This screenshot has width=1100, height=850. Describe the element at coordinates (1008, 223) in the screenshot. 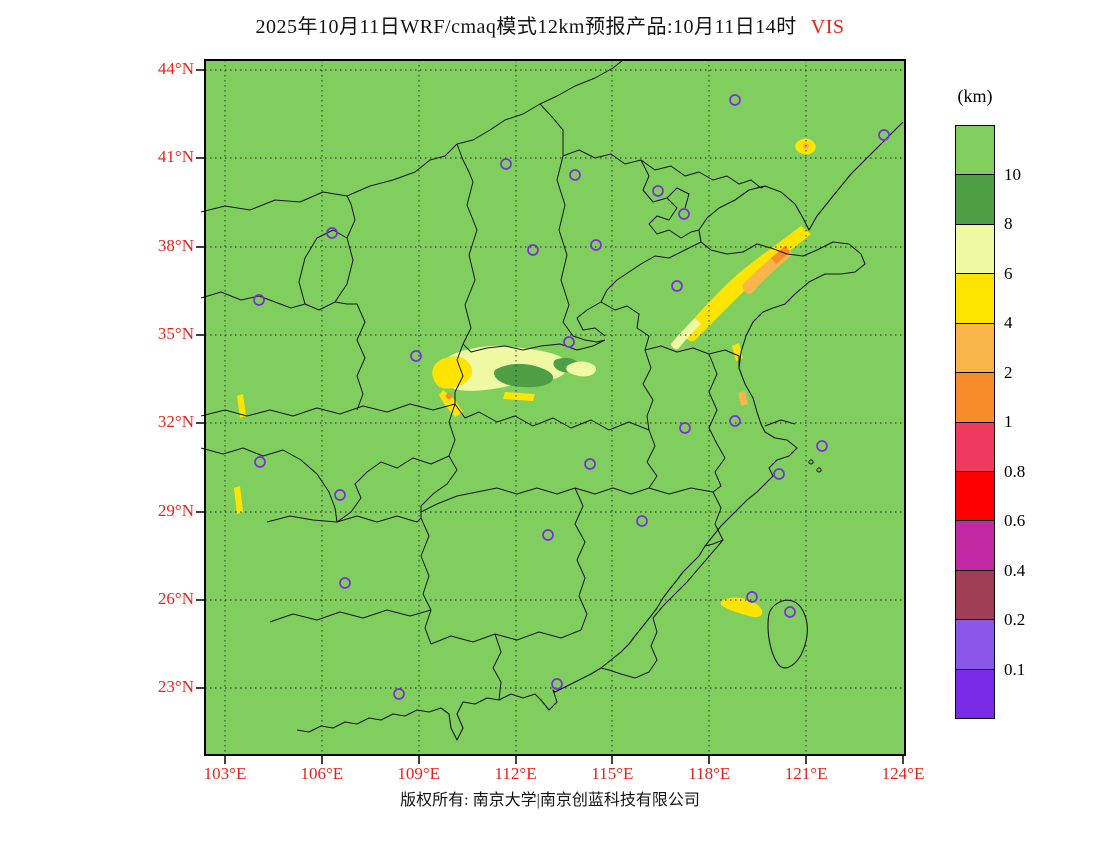

I see `colorbar-tick-label: 8` at that location.